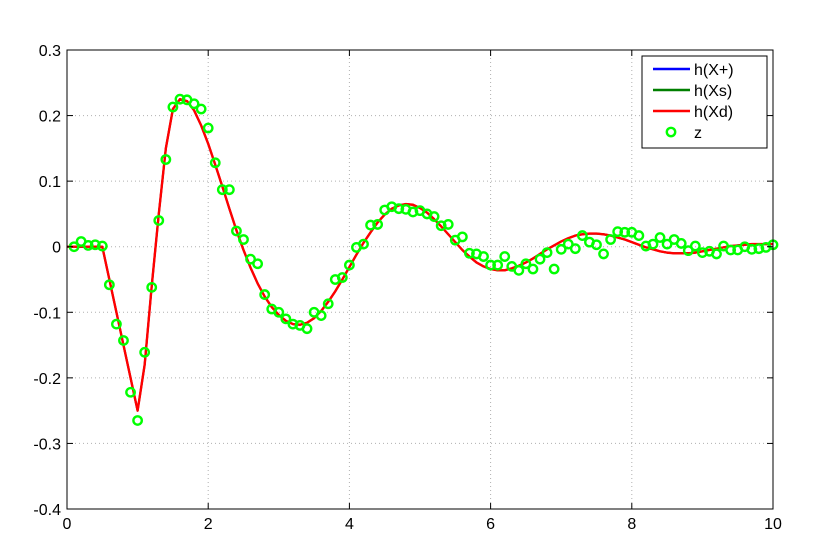  I want to click on x-tick-label: 4, so click(349, 524).